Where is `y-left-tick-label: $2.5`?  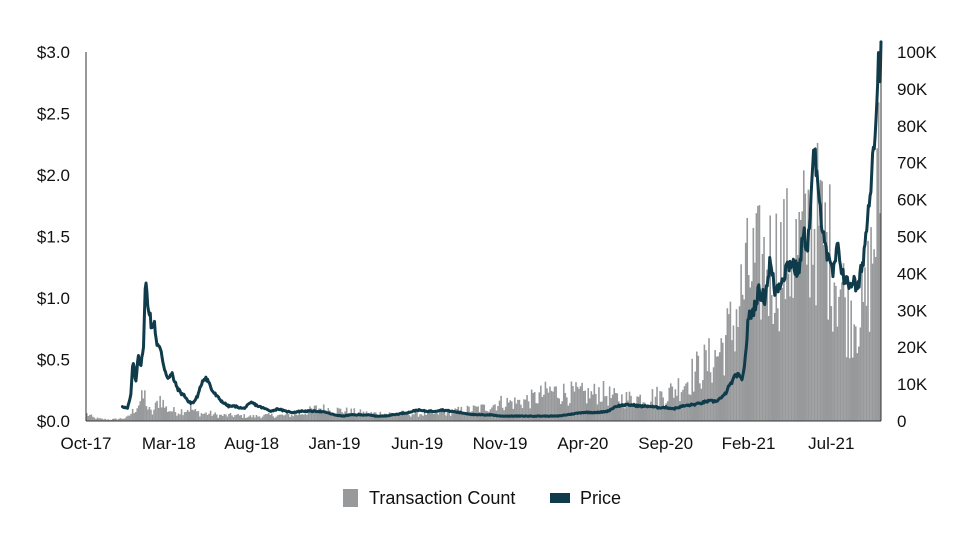 y-left-tick-label: $2.5 is located at coordinates (53, 114).